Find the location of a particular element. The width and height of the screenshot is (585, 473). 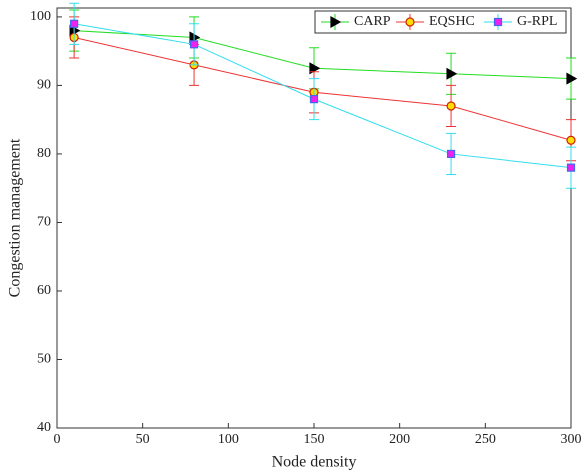

y-tick-label: 70 is located at coordinates (44, 222).